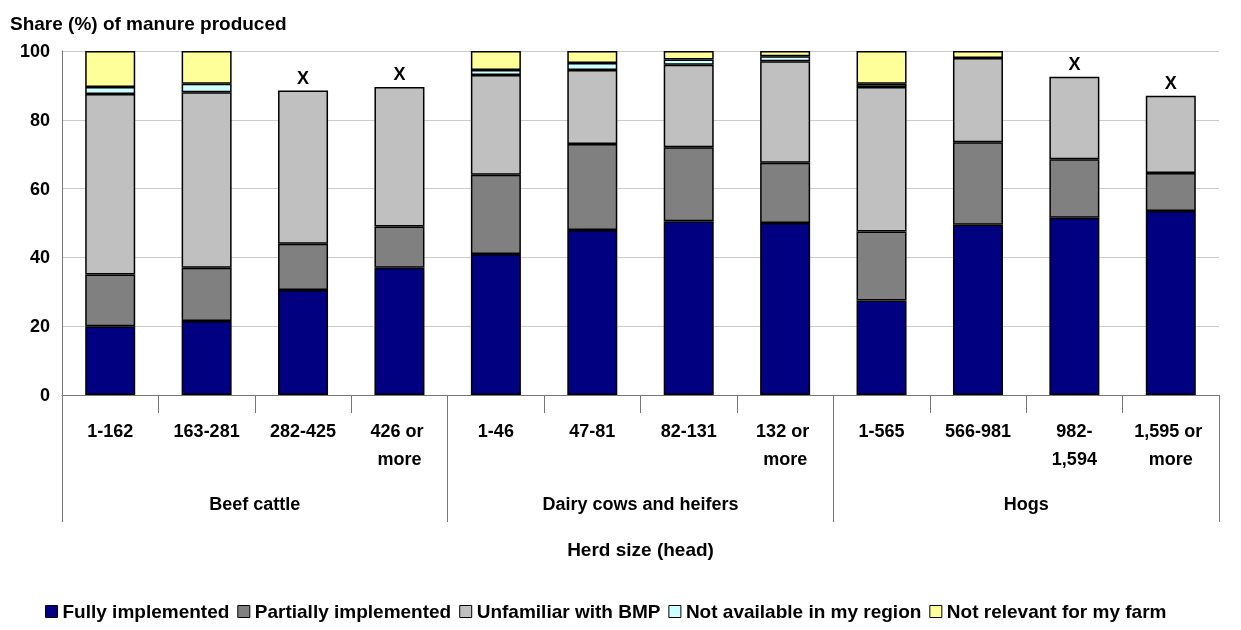  What do you see at coordinates (592, 431) in the screenshot?
I see `x-tick-label: 47-81` at bounding box center [592, 431].